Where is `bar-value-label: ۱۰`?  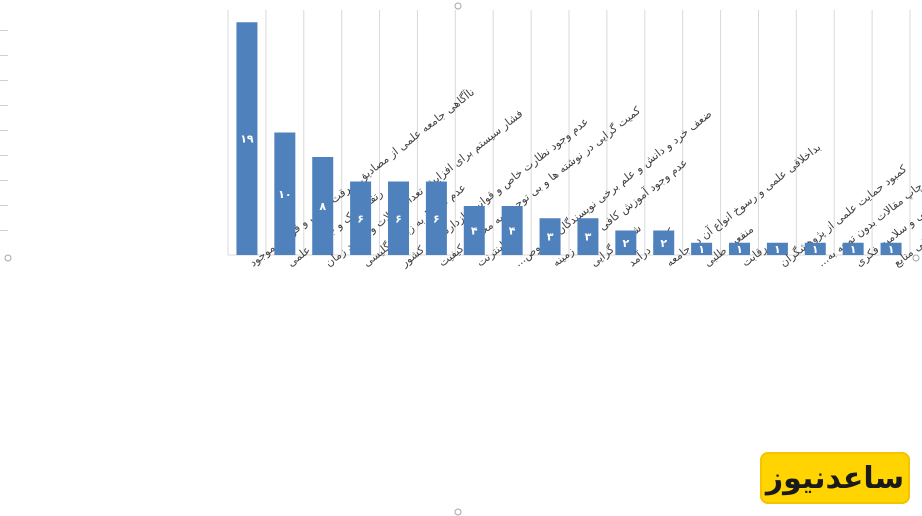 bar-value-label: ۱۰ is located at coordinates (284, 194).